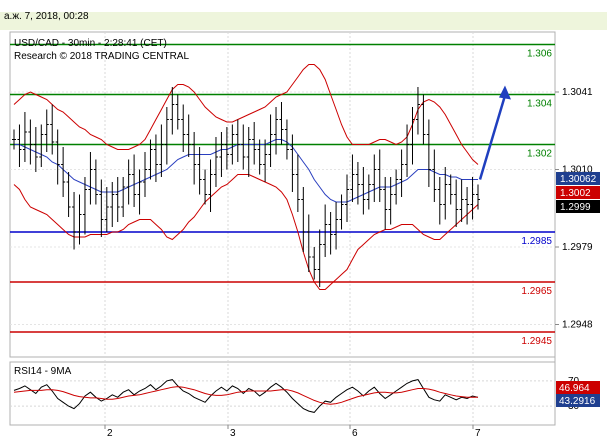 This screenshot has height=443, width=607. I want to click on level-label: 1.2985, so click(536, 241).